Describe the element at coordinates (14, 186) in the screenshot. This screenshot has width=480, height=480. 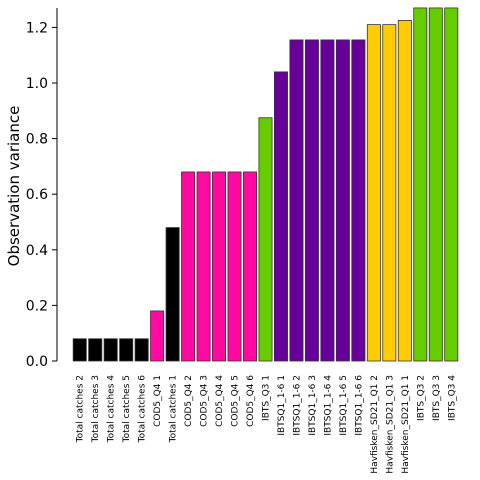
I see `y-axis-title: Observation variance` at that location.